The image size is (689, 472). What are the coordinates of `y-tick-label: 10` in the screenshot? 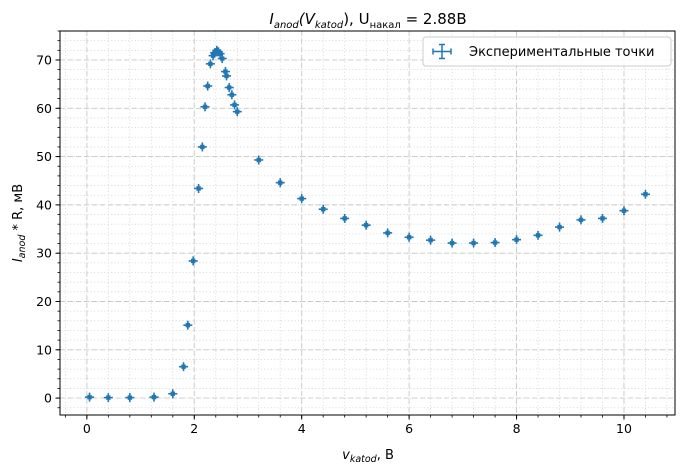 It's located at (44, 349).